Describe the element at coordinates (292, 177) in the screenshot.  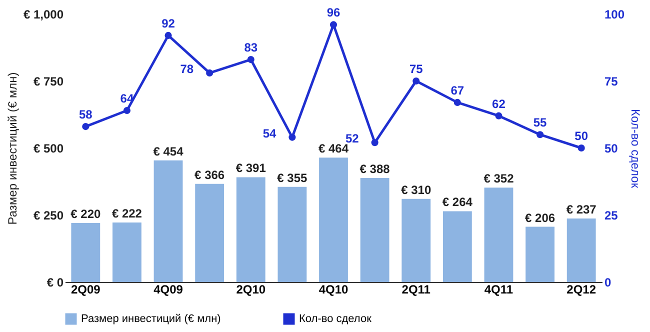
I see `data-label: € 355` at that location.